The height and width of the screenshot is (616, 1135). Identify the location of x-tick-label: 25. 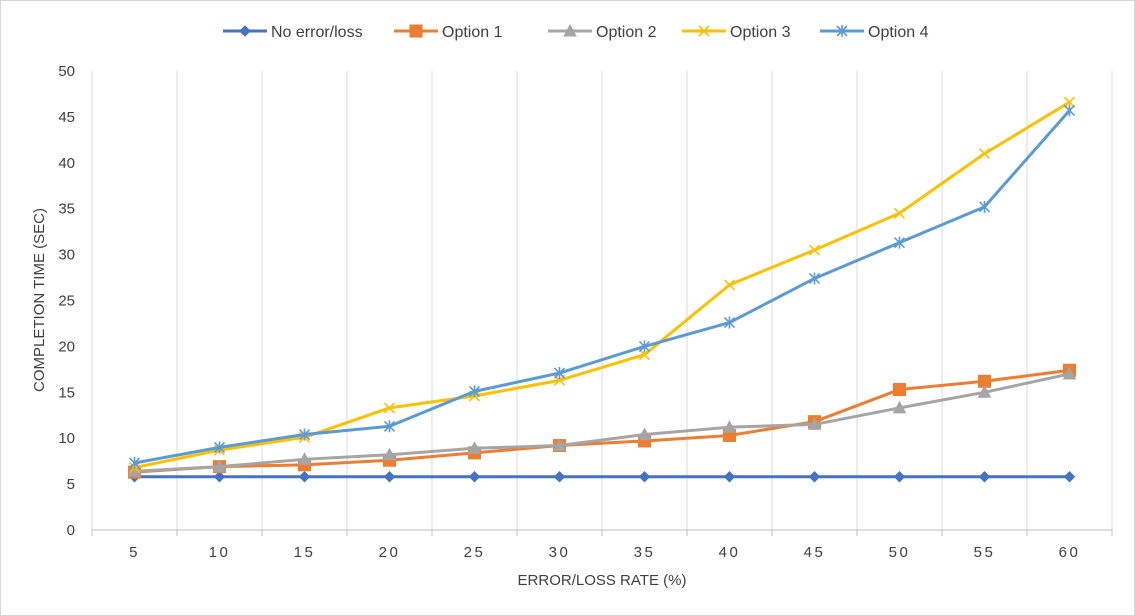
(475, 552).